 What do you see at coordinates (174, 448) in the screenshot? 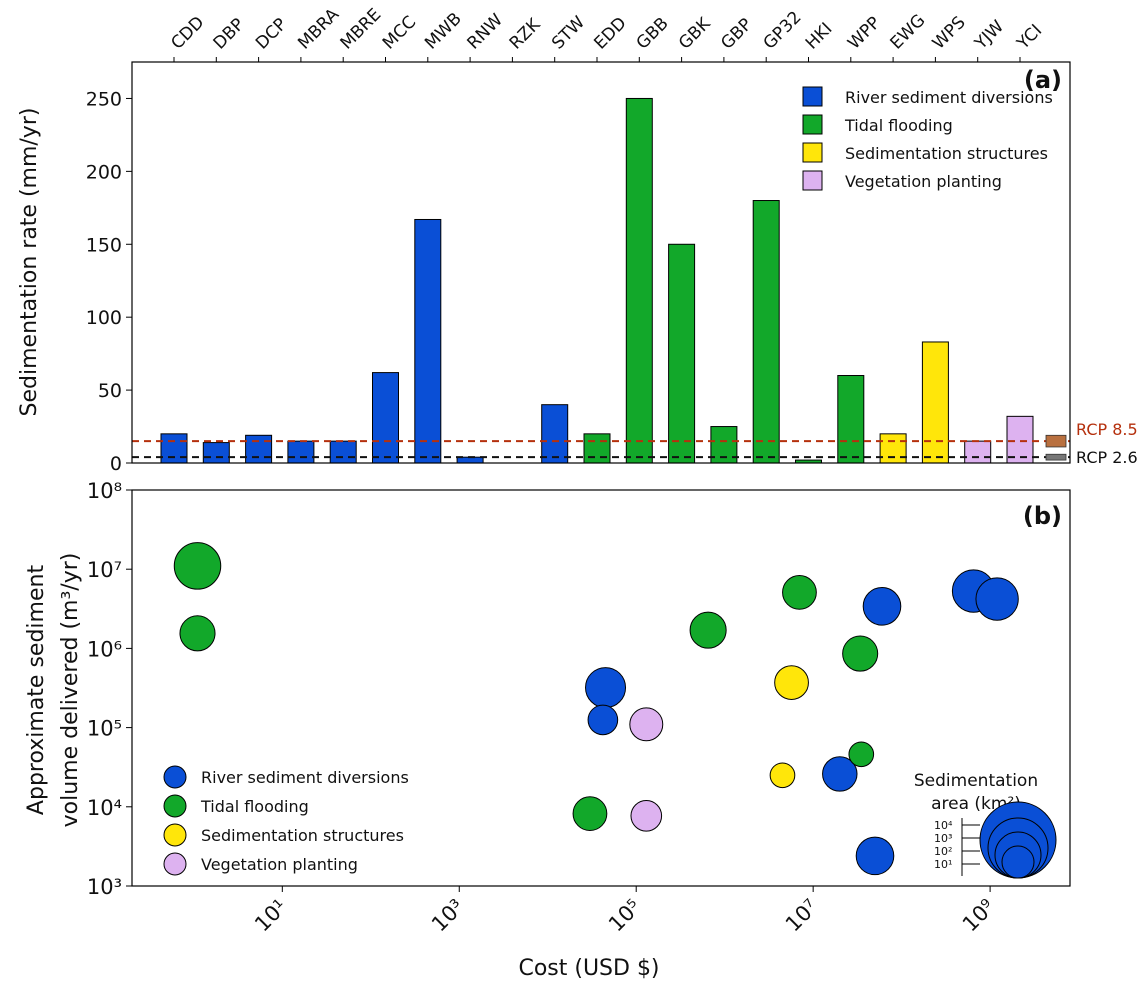
I see `bar-cdd` at bounding box center [174, 448].